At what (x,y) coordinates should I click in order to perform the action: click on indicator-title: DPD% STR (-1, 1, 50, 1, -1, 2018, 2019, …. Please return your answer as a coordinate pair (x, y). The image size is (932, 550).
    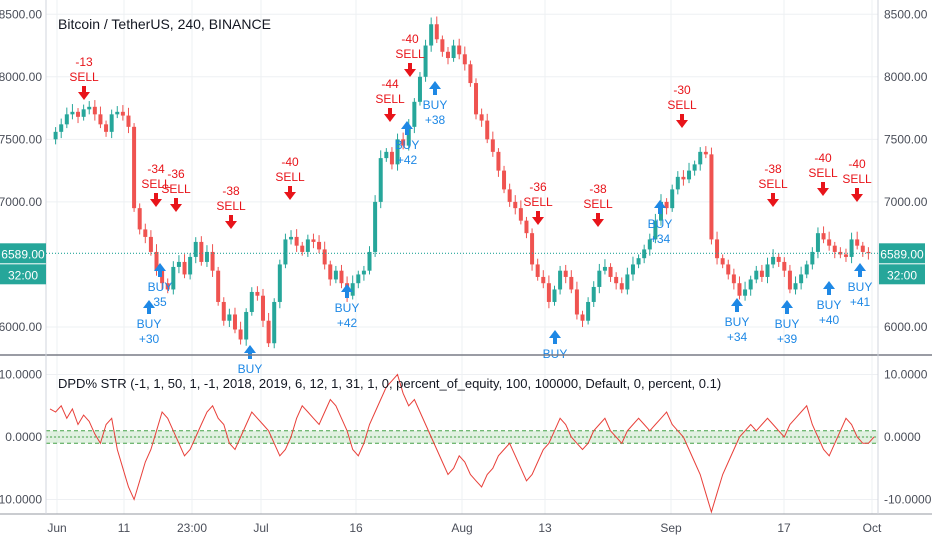
    Looking at the image, I should click on (390, 383).